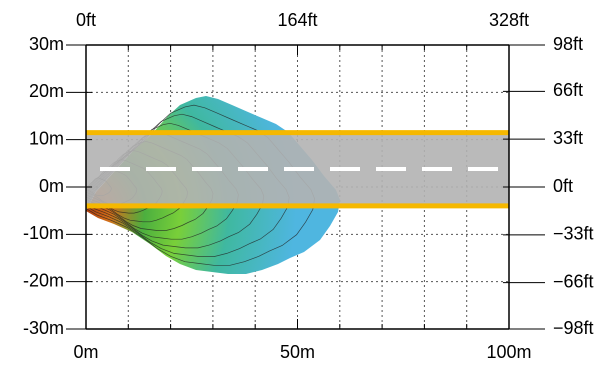 The height and width of the screenshot is (376, 607). I want to click on tick-label-right: −66ft, so click(573, 281).